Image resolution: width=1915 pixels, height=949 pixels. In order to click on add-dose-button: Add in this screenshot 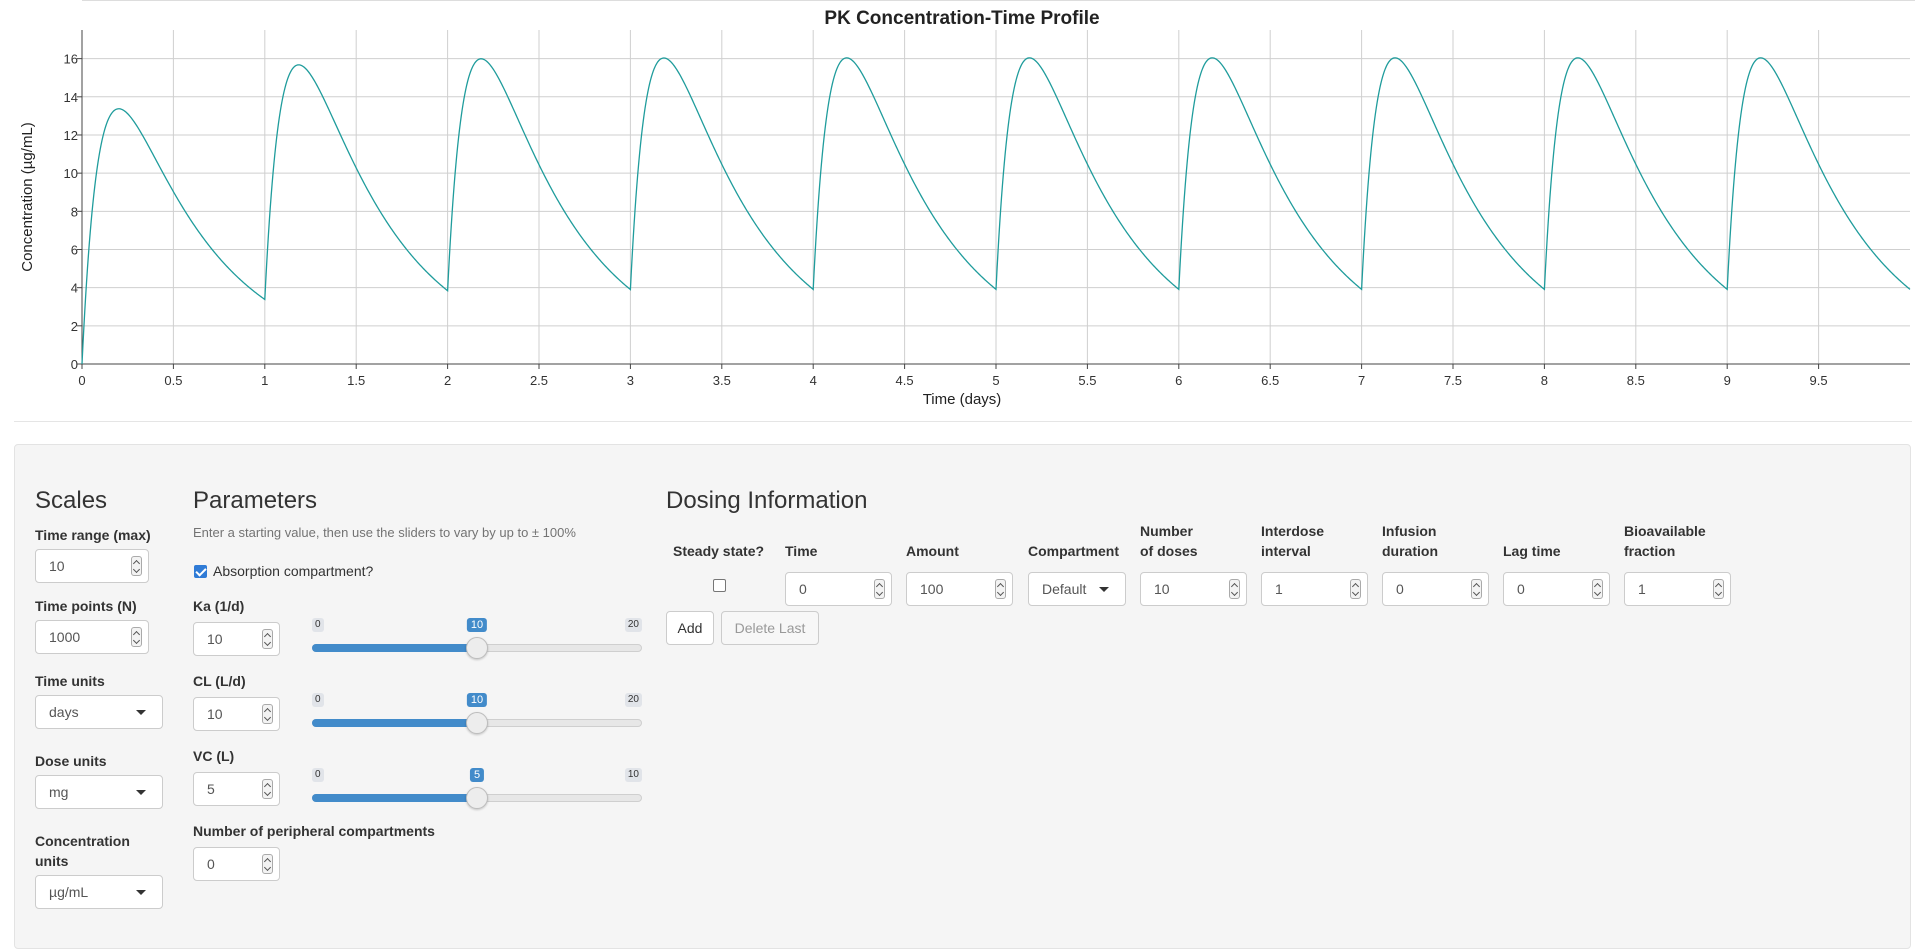, I will do `click(690, 628)`.